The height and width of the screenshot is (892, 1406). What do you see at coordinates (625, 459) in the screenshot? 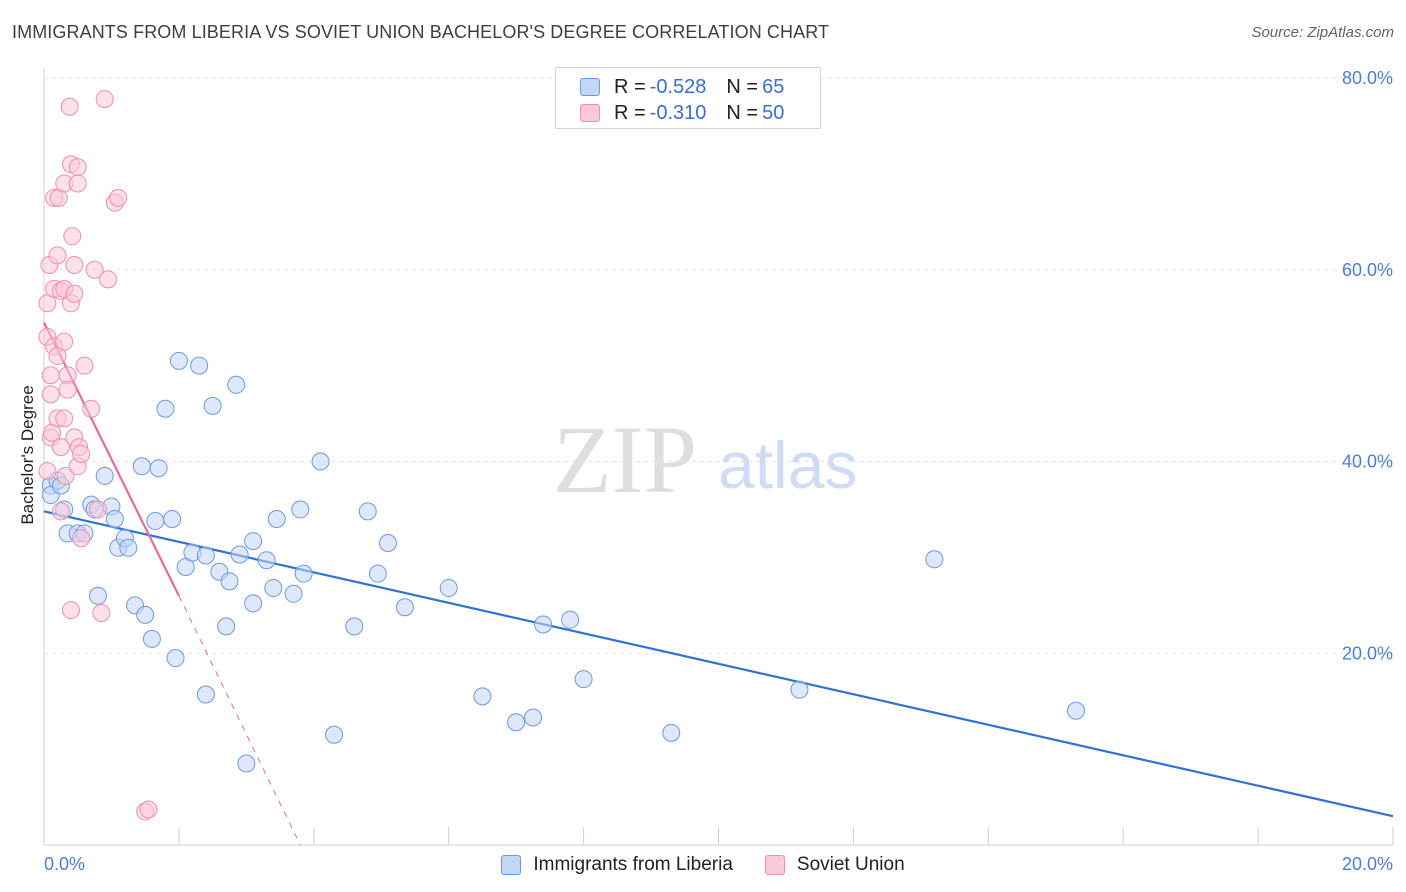
I see `watermark-zip: ZIP` at bounding box center [625, 459].